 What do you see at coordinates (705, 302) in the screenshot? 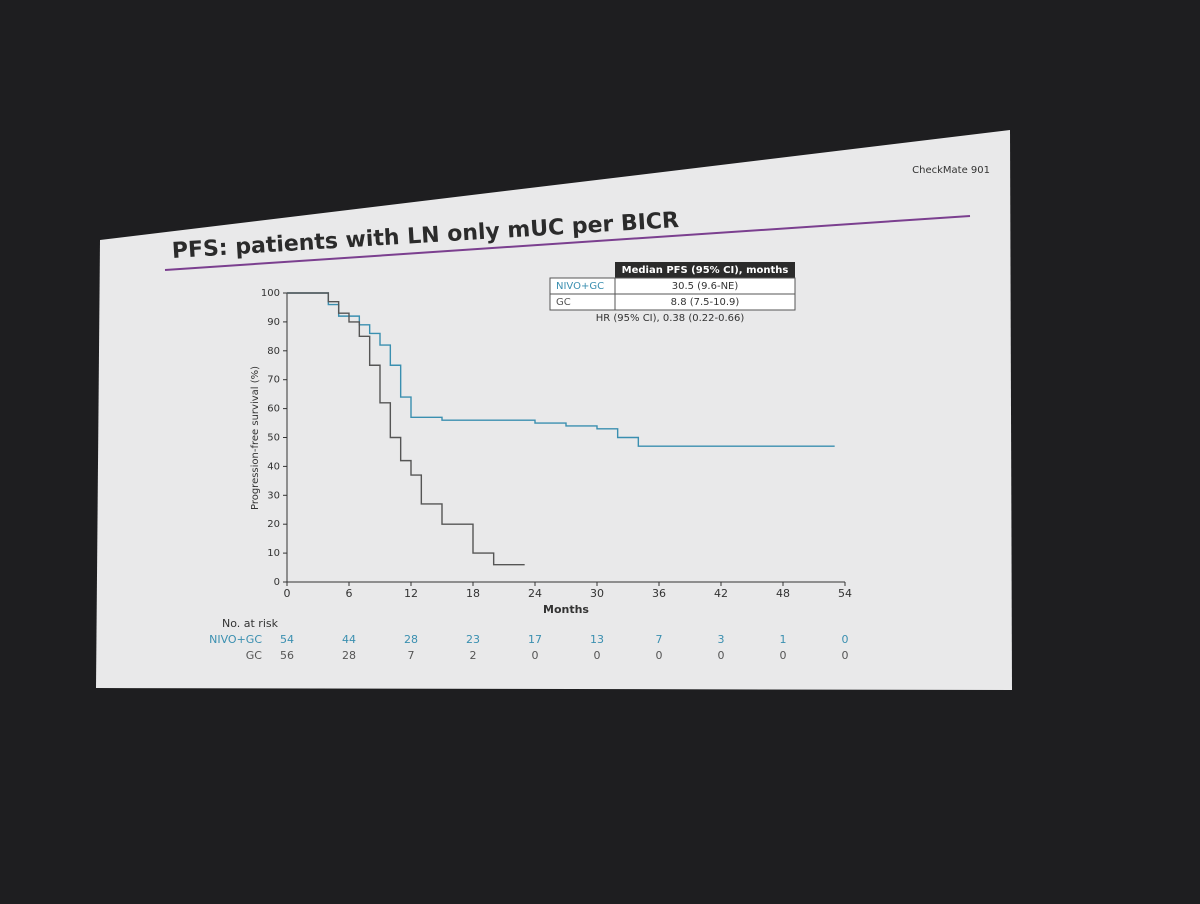
I see `table-value: 8.8 (7.5-10.9)` at bounding box center [705, 302].